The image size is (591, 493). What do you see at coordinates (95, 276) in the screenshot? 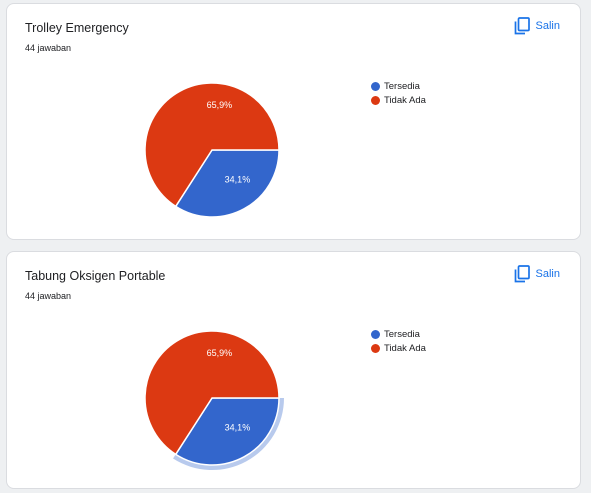
I see `question-title: Tabung Oksigen Portable` at bounding box center [95, 276].